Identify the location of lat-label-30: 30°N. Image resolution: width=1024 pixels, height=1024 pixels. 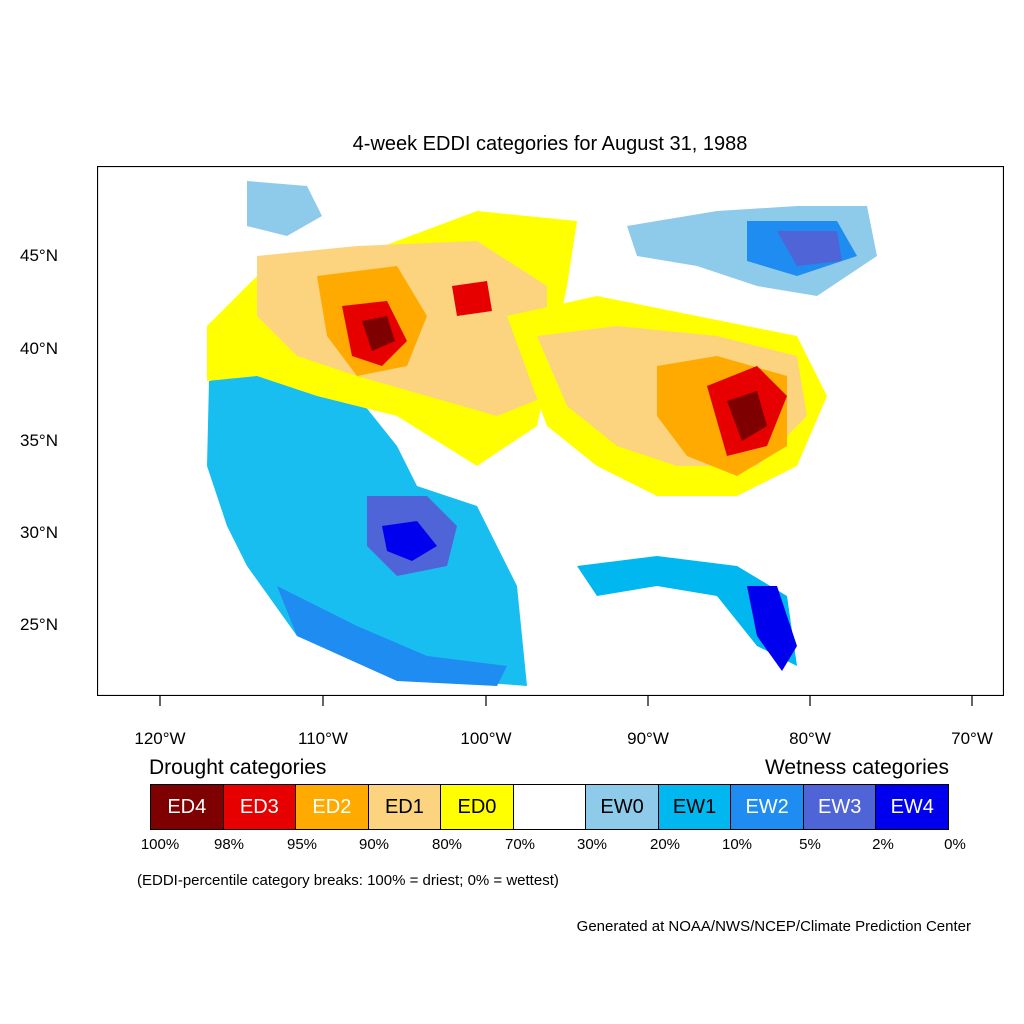
(39, 532).